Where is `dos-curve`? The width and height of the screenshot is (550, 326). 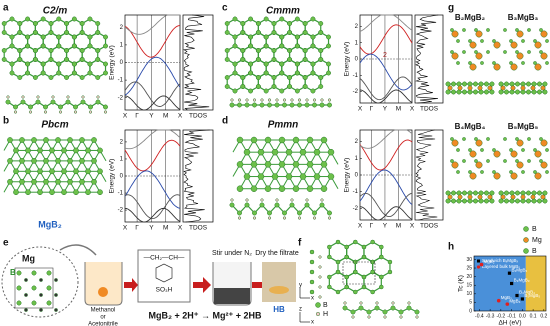 dos-curve is located at coordinates (427, 59).